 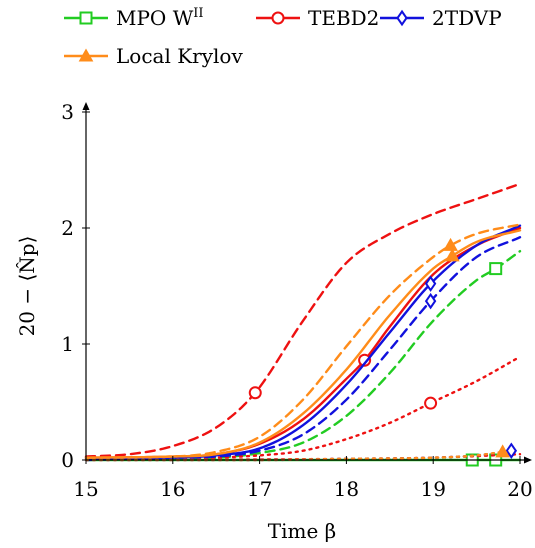 What do you see at coordinates (346, 489) in the screenshot?
I see `x-tick-label-3: 18` at bounding box center [346, 489].